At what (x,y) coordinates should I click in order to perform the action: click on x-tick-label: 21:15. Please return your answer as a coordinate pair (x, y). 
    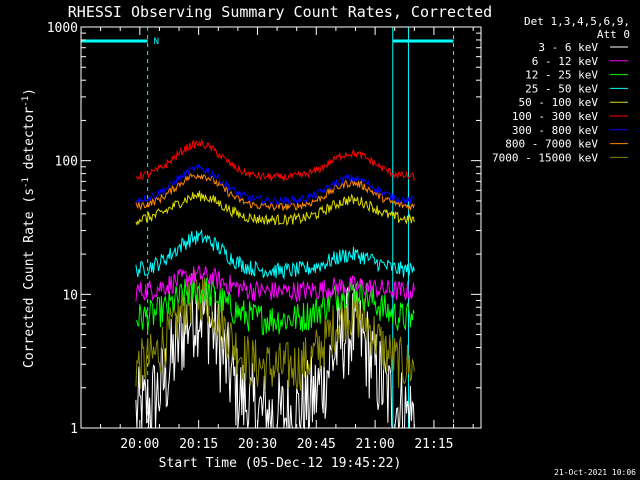
    Looking at the image, I should click on (433, 444).